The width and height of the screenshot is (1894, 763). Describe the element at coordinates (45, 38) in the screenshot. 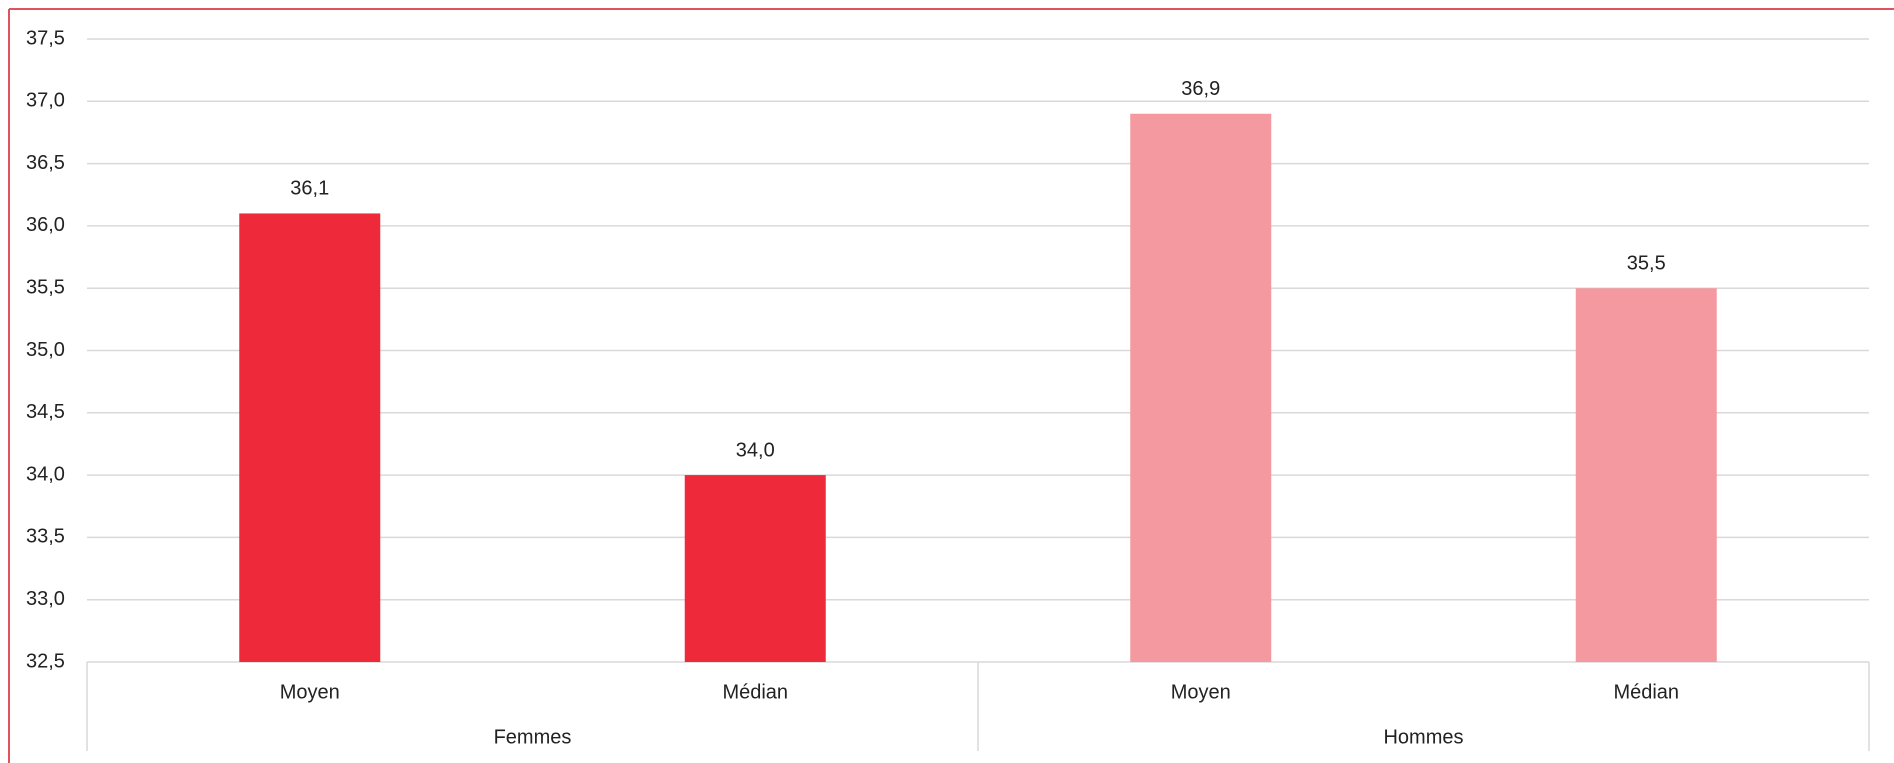

I see `y-tick-label: 37,5` at that location.